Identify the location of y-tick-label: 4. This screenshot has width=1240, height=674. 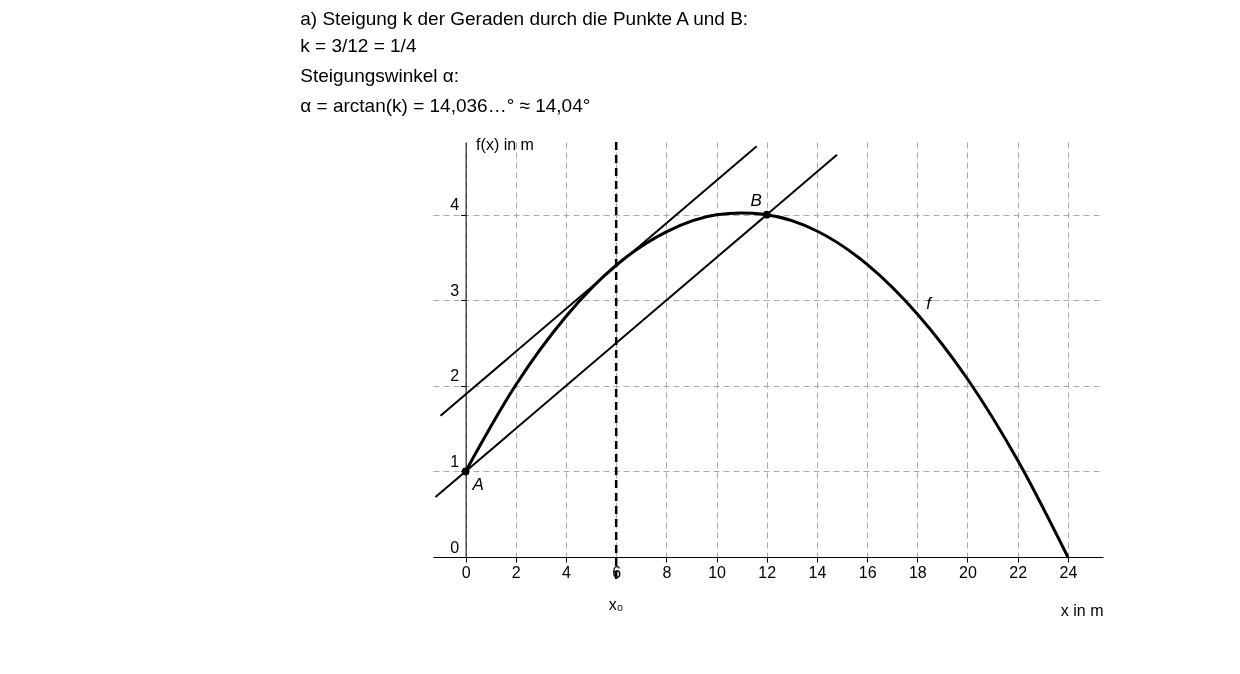
(455, 205).